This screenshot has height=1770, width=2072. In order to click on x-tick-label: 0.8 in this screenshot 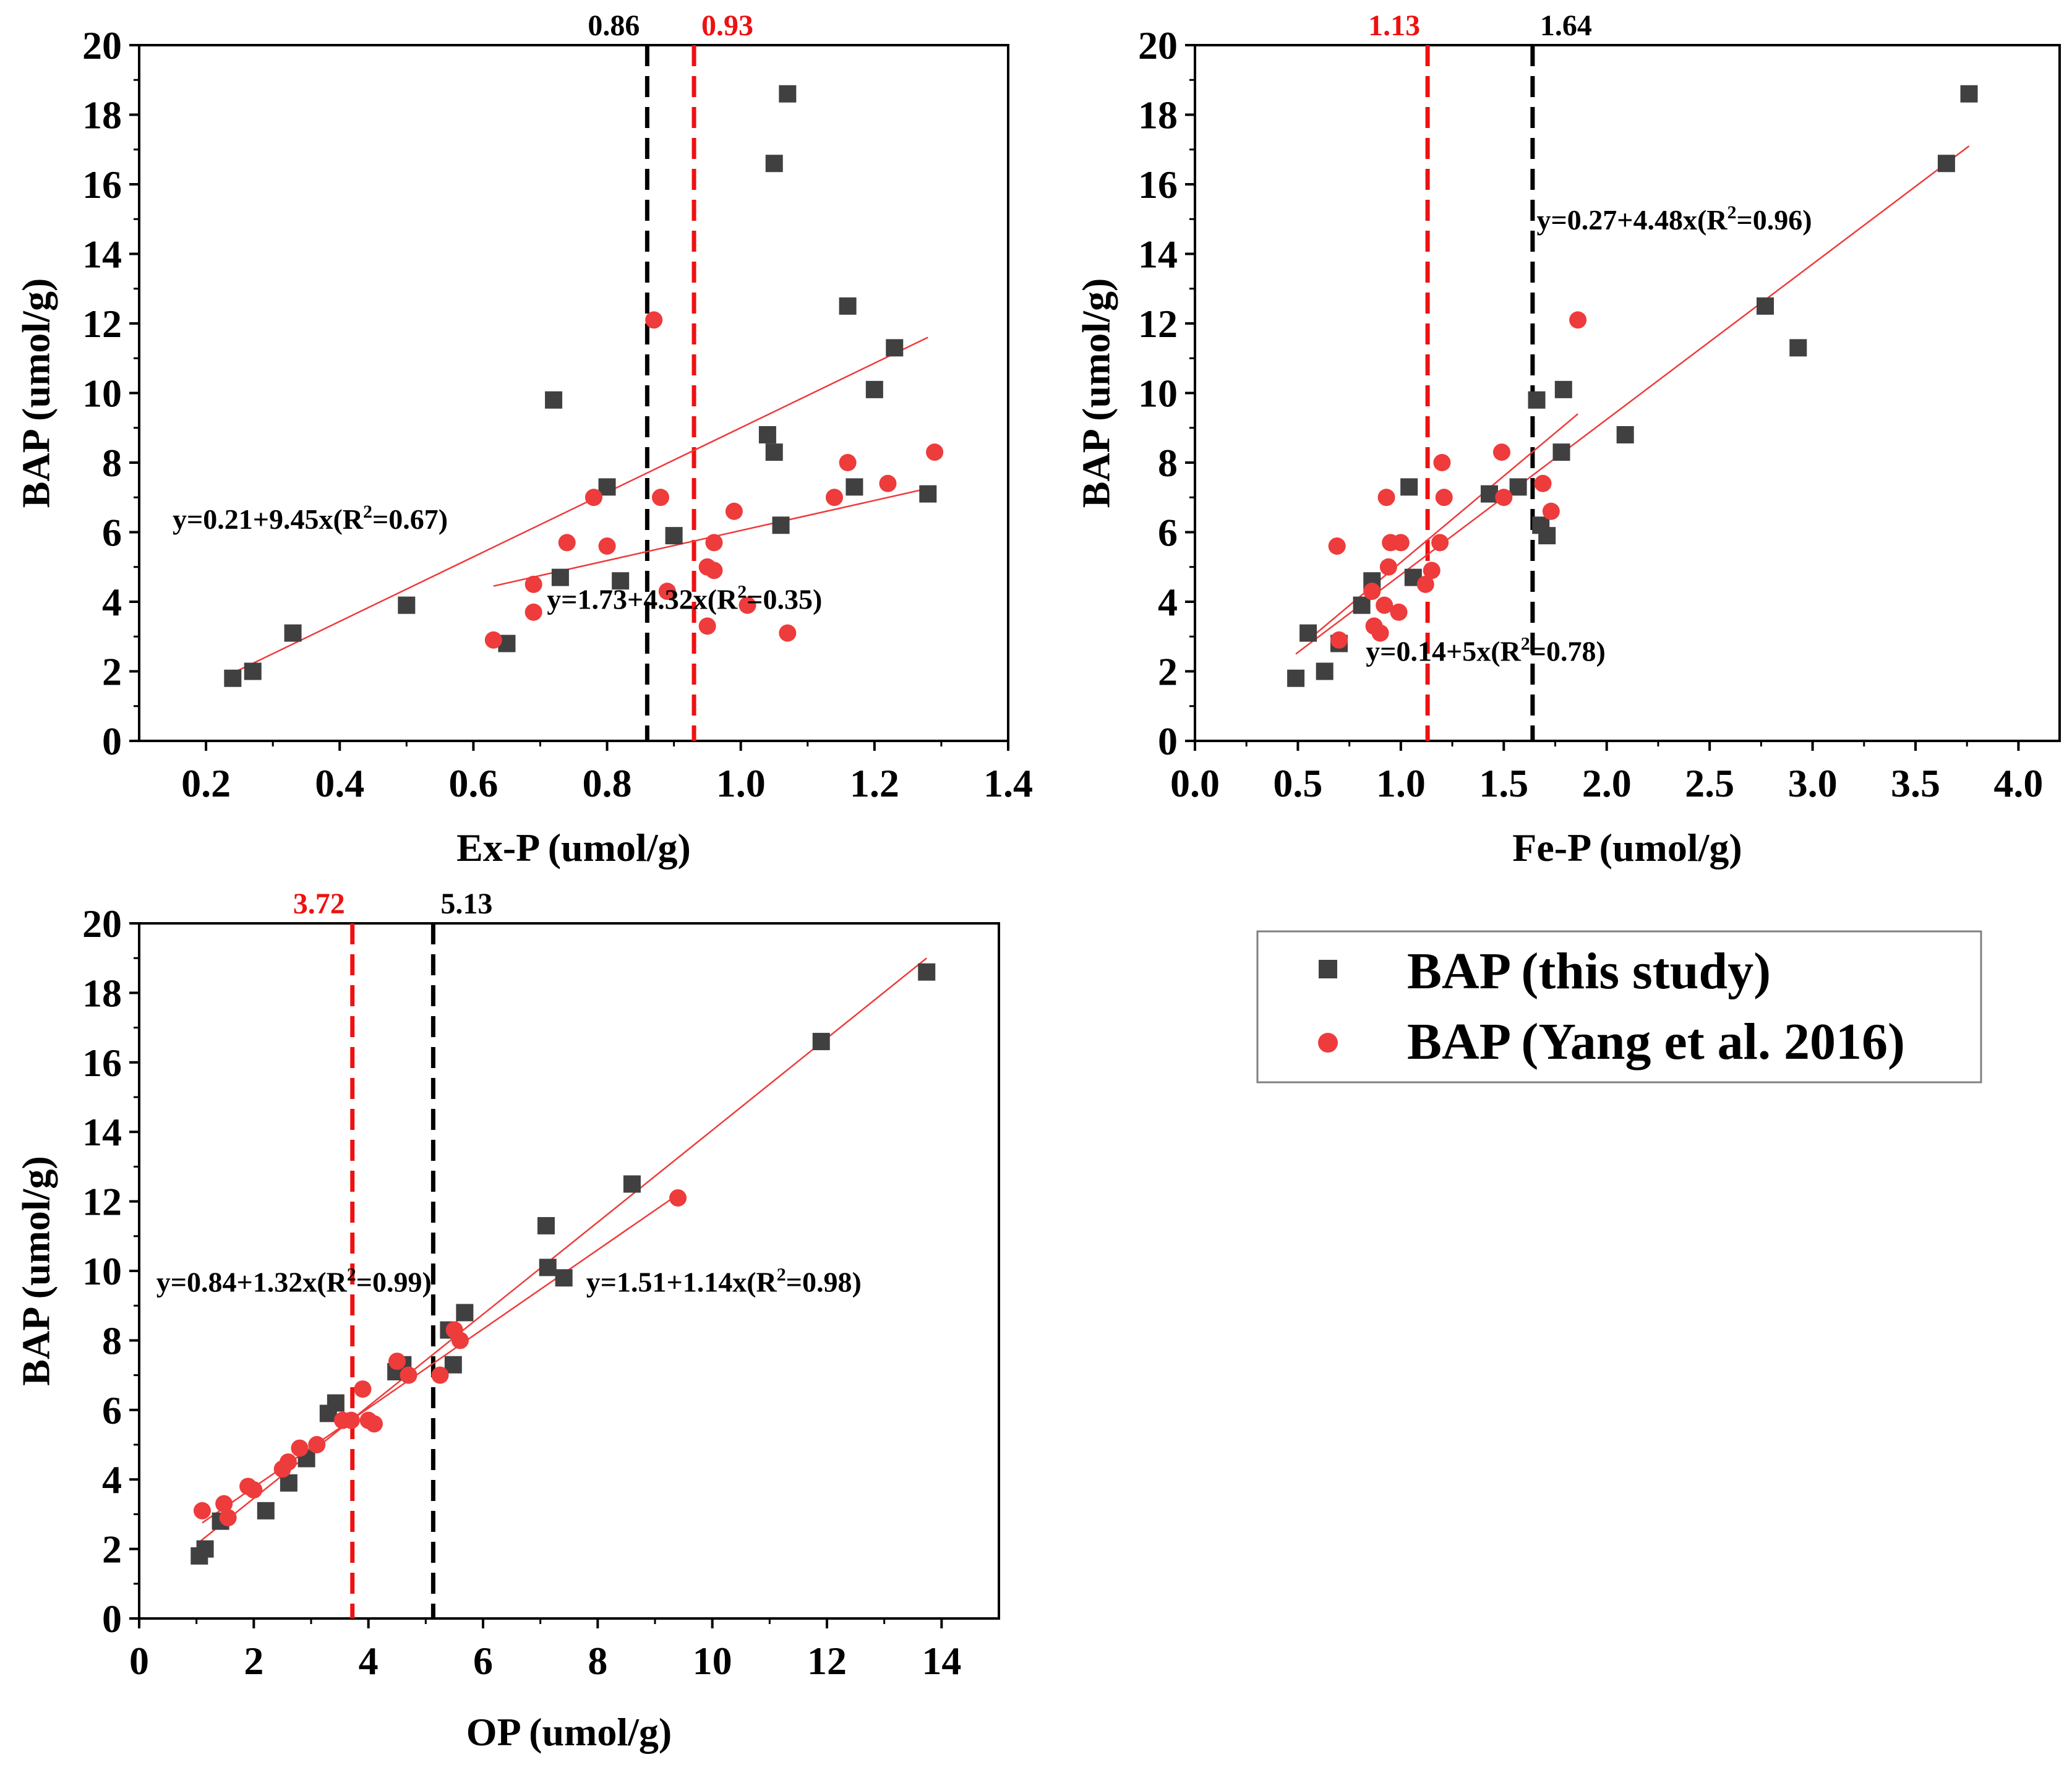, I will do `click(607, 783)`.